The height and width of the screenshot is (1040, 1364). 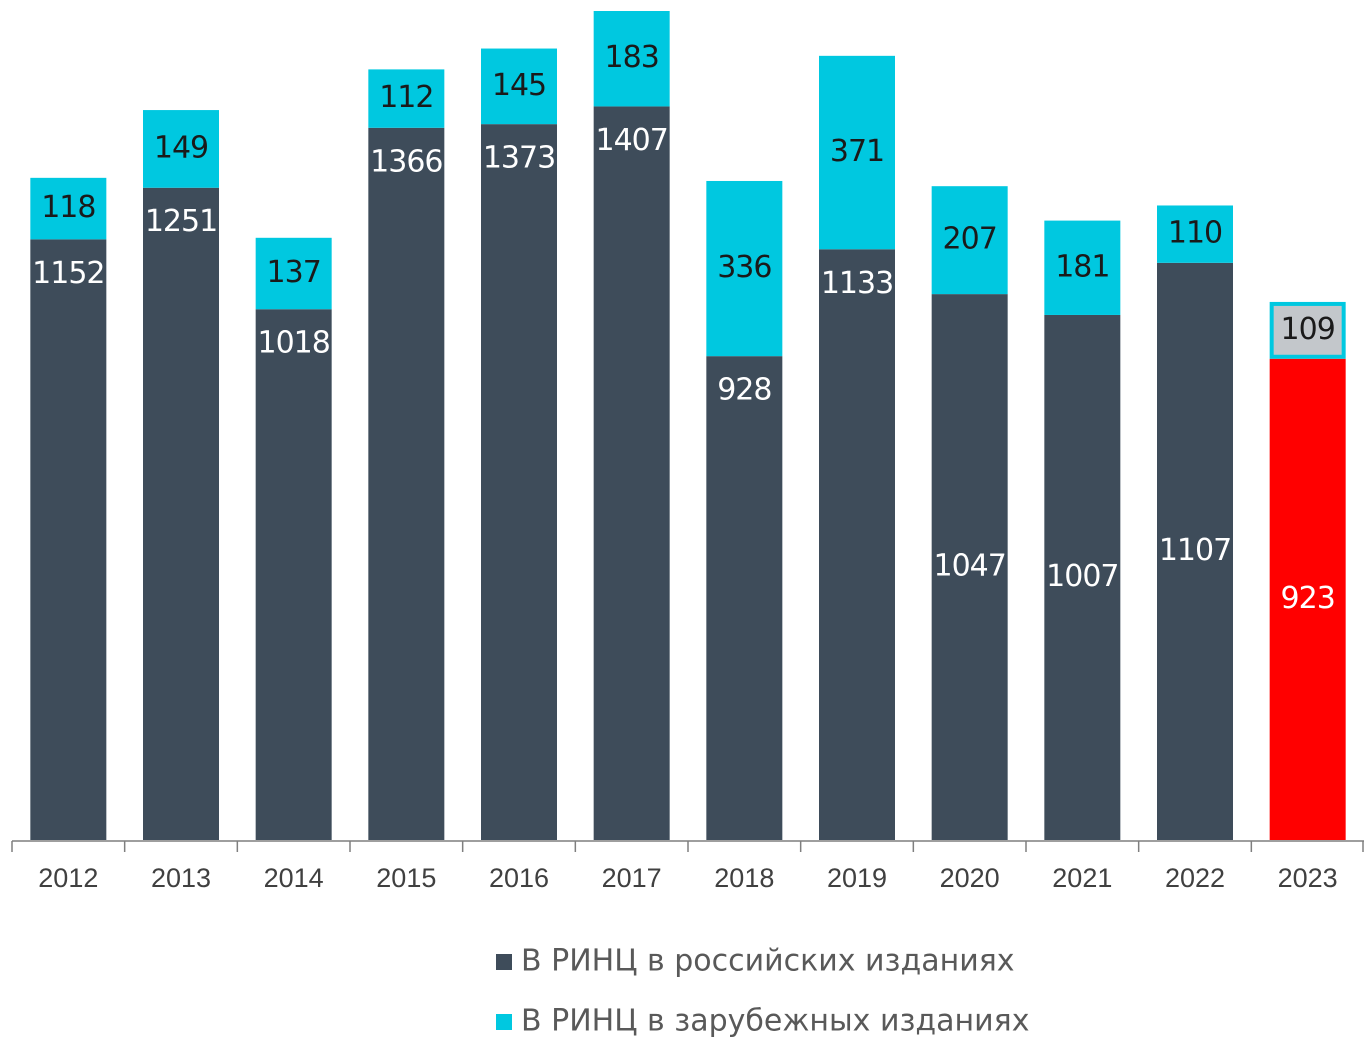 I want to click on data-label: 1366, so click(x=406, y=161).